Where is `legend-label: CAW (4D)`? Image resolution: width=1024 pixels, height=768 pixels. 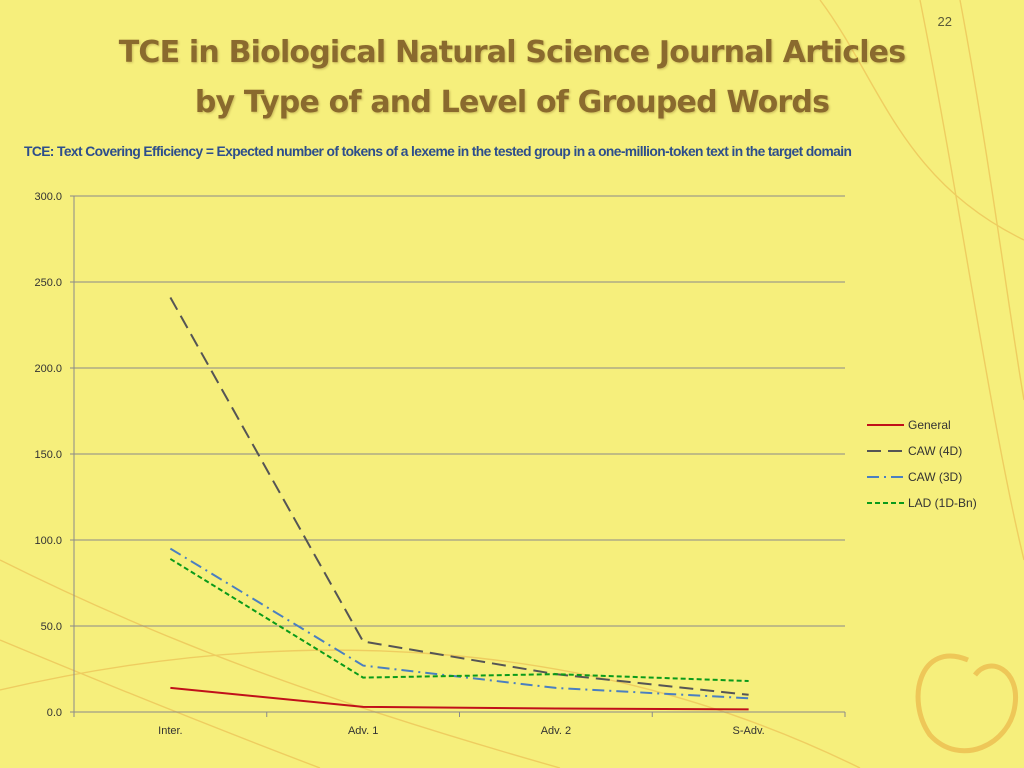
legend-label: CAW (4D) is located at coordinates (935, 451).